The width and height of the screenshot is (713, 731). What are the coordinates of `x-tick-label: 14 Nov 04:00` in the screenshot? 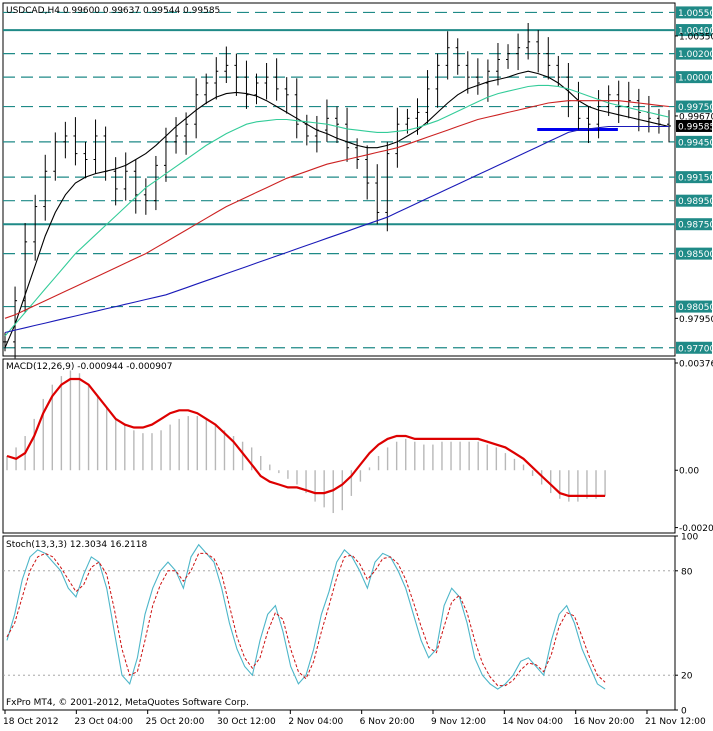 It's located at (532, 722).